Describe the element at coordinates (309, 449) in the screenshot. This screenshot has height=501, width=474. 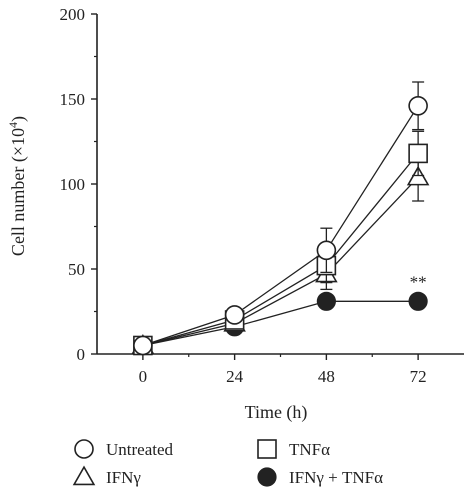
I see `legend-label: TNFα` at that location.